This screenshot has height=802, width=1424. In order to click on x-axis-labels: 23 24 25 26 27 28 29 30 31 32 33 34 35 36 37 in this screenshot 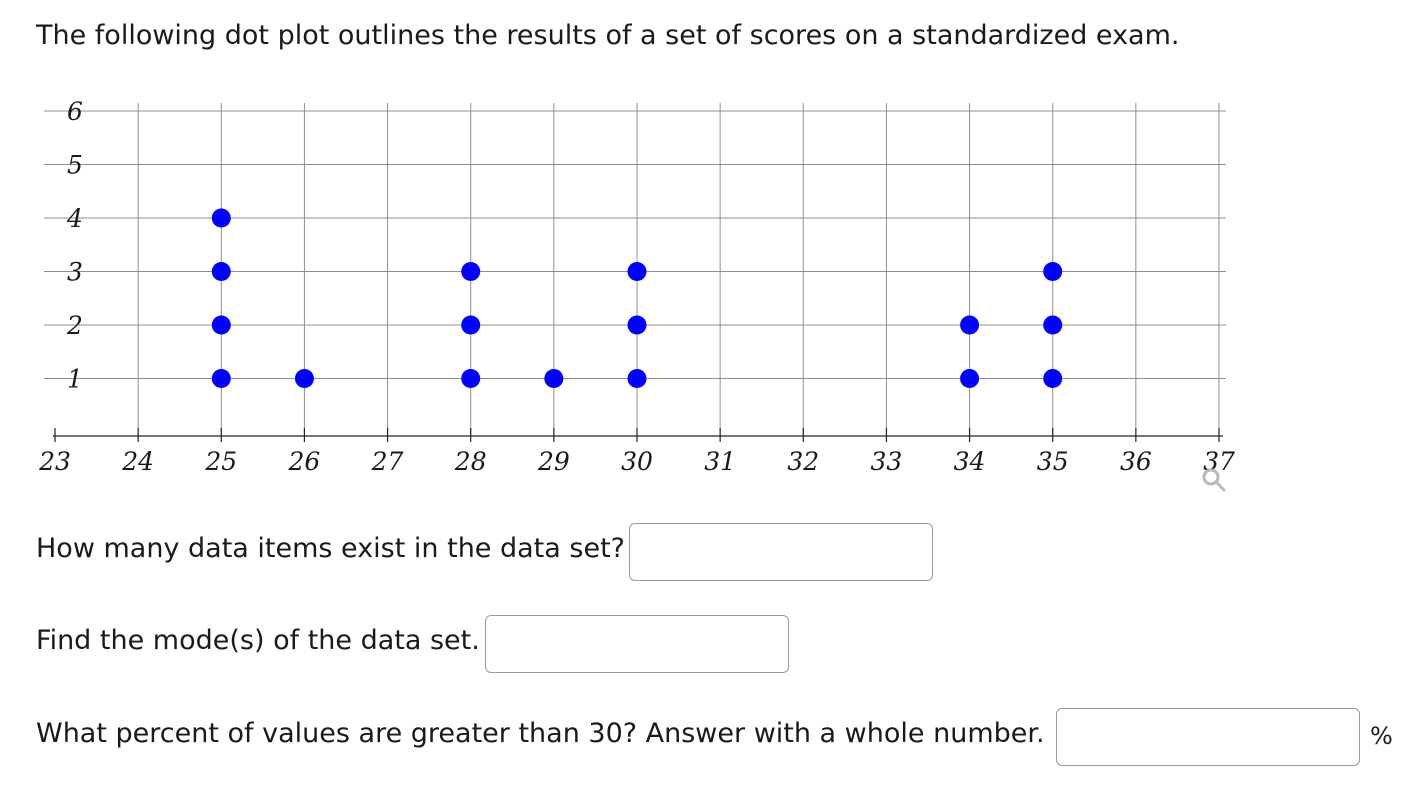, I will do `click(636, 461)`.